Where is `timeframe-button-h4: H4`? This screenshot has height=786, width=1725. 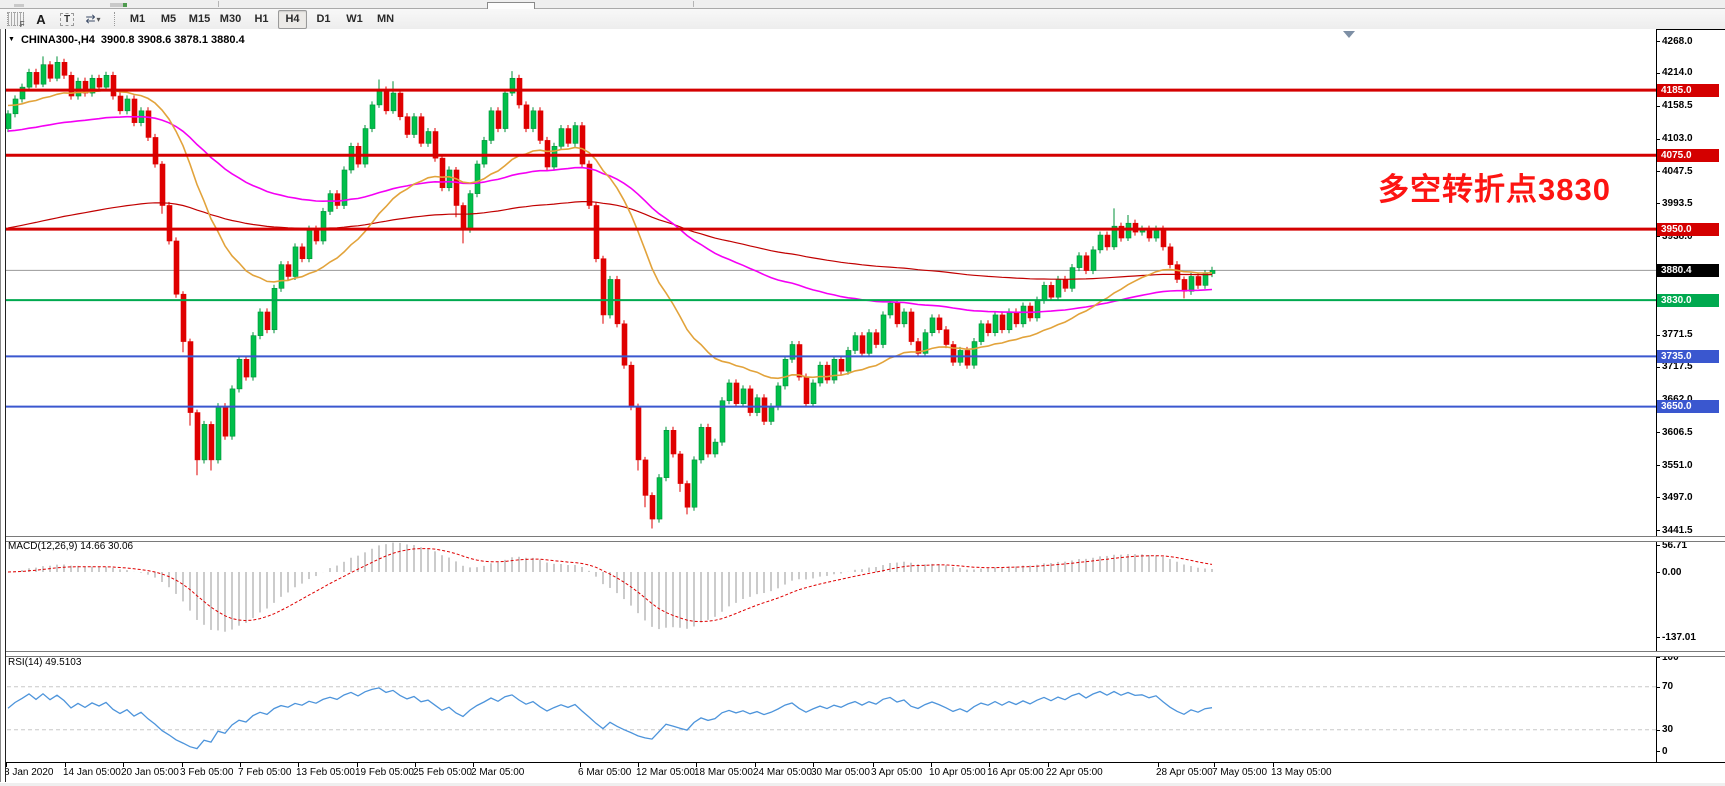 timeframe-button-h4: H4 is located at coordinates (292, 19).